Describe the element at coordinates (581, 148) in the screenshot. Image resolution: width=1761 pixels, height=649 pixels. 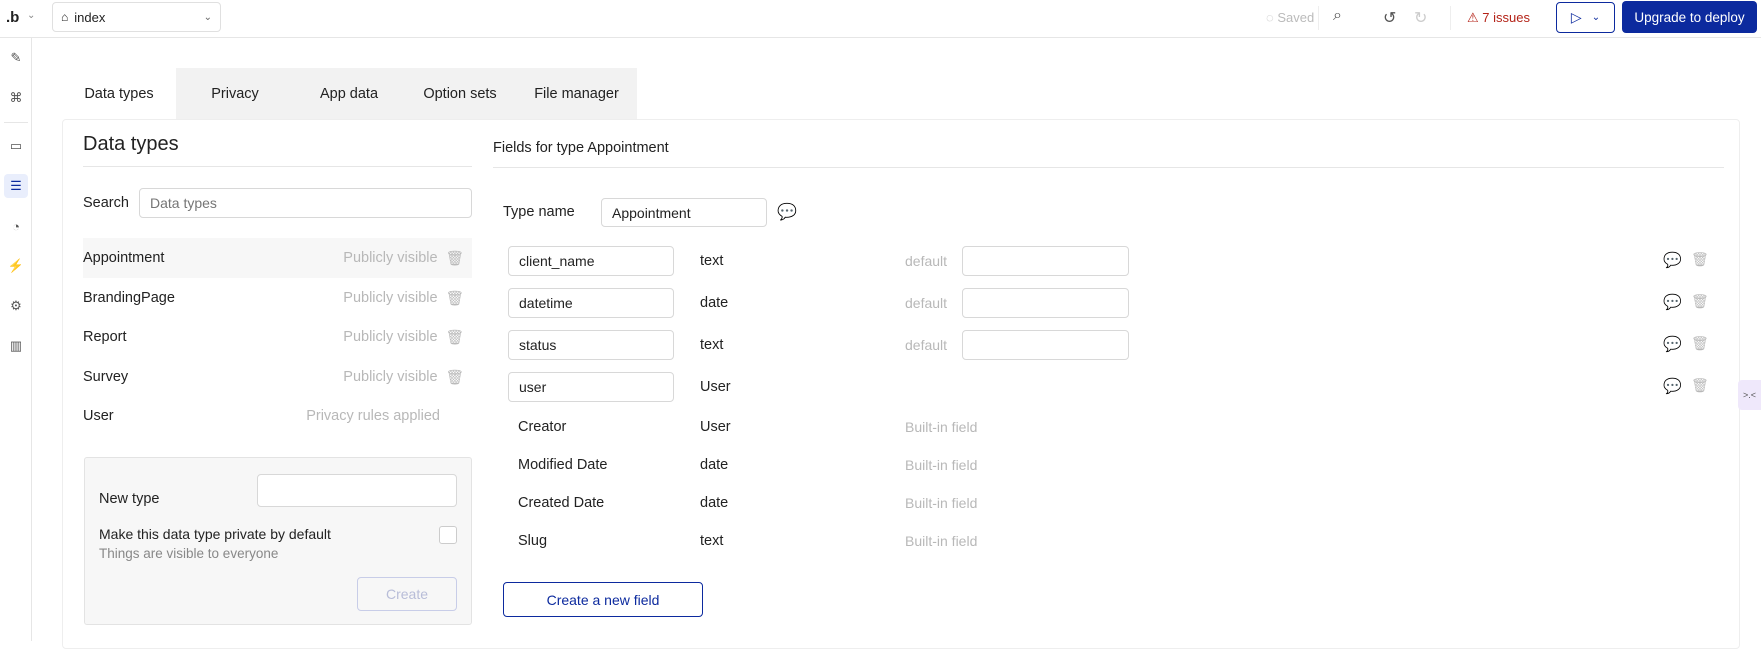
I see `fields-title: Fields for type Appointment` at that location.